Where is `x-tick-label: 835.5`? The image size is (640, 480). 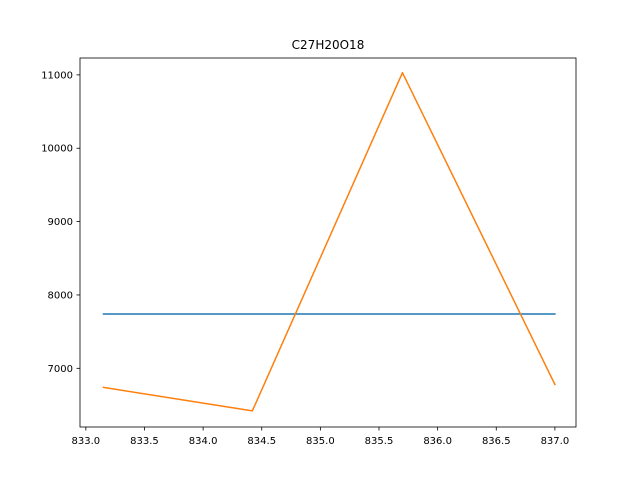 x-tick-label: 835.5 is located at coordinates (379, 441).